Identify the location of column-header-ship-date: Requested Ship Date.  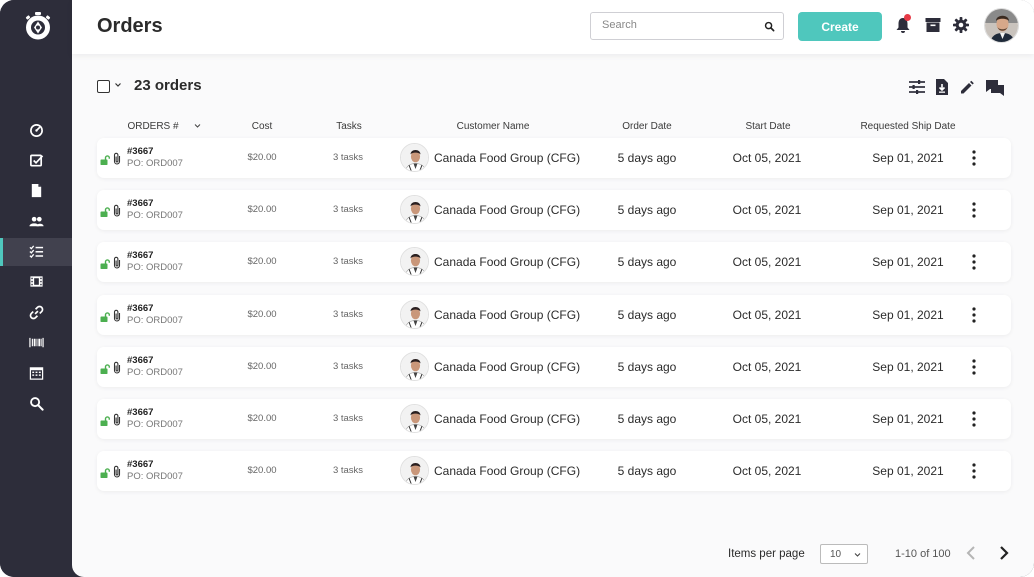
(908, 126).